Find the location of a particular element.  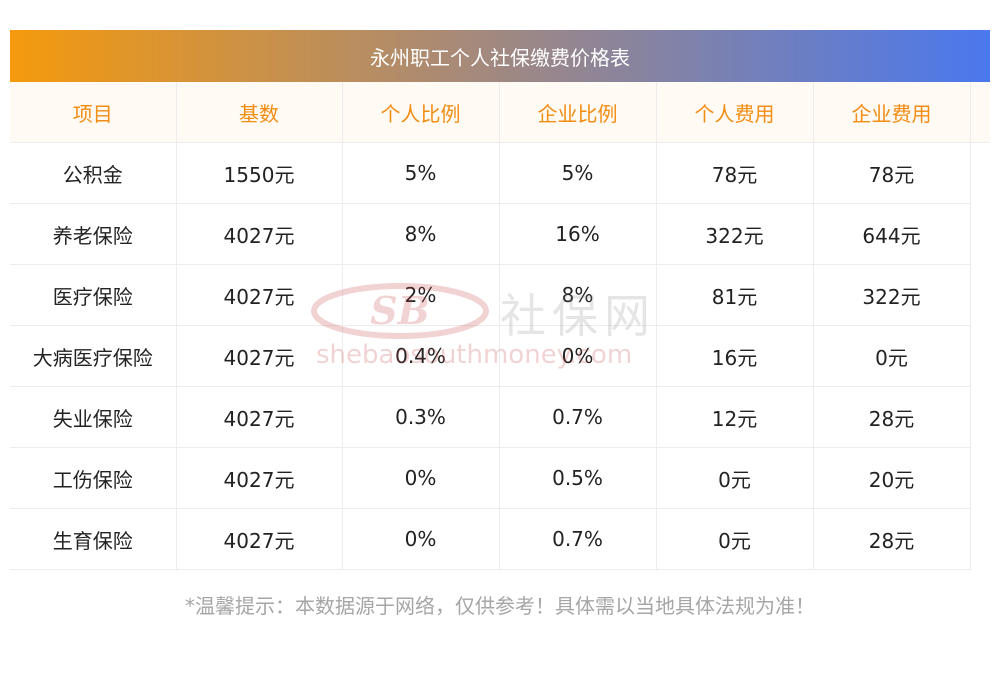

table-cell: 养老保险 is located at coordinates (93, 234).